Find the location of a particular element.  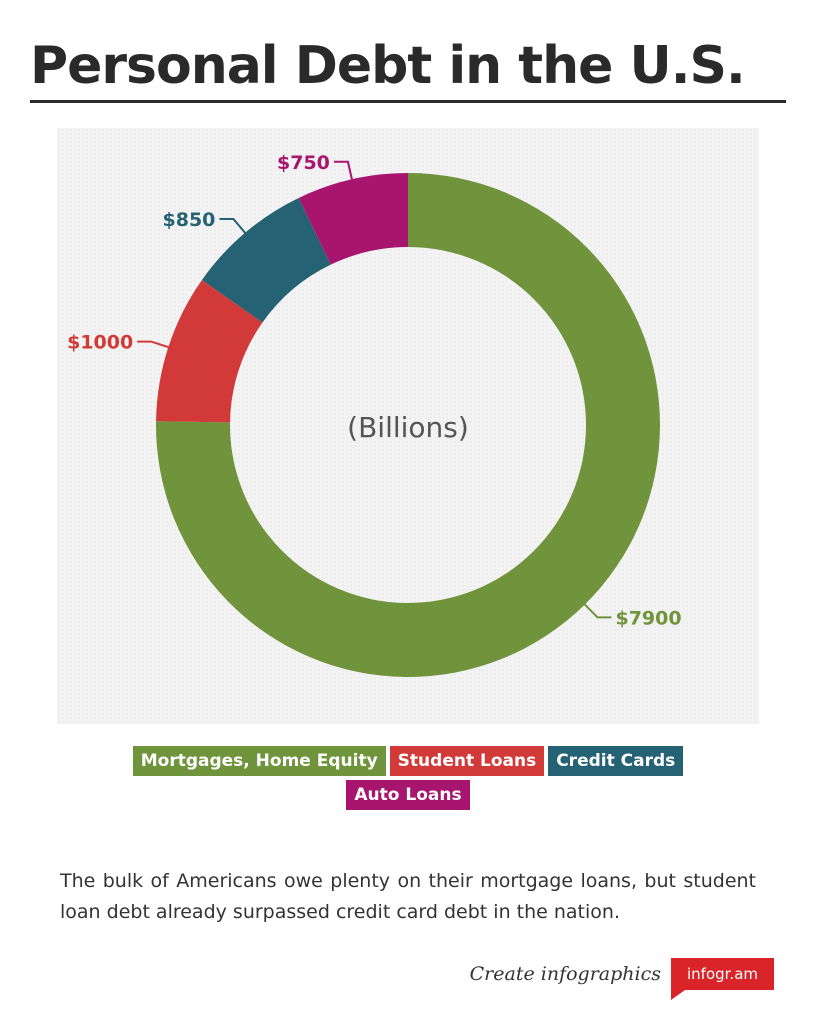

legend-item-credit-cards: Credit Cards is located at coordinates (616, 761).